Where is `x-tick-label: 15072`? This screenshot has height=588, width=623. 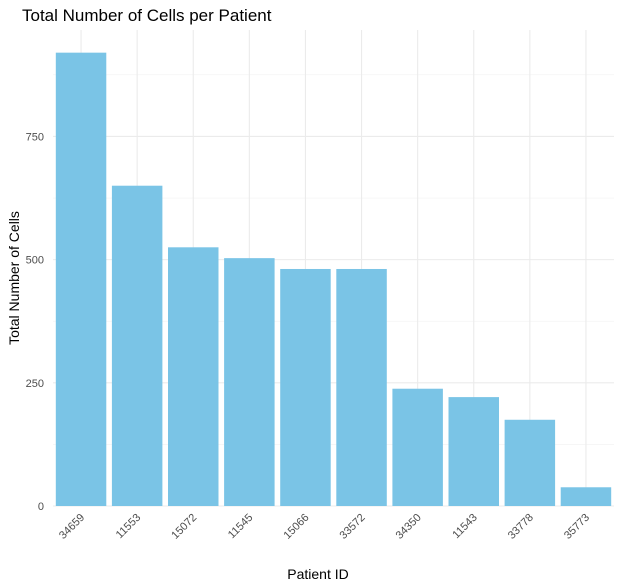
x-tick-label: 15072 is located at coordinates (184, 527).